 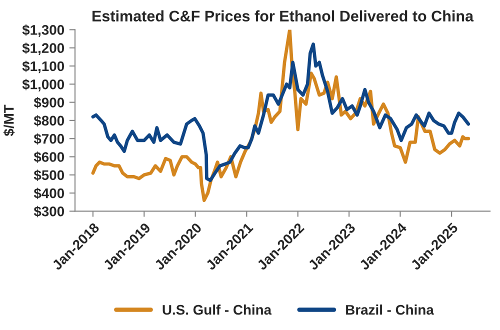 What do you see at coordinates (43, 30) in the screenshot?
I see `y-tick-label: $1,300` at bounding box center [43, 30].